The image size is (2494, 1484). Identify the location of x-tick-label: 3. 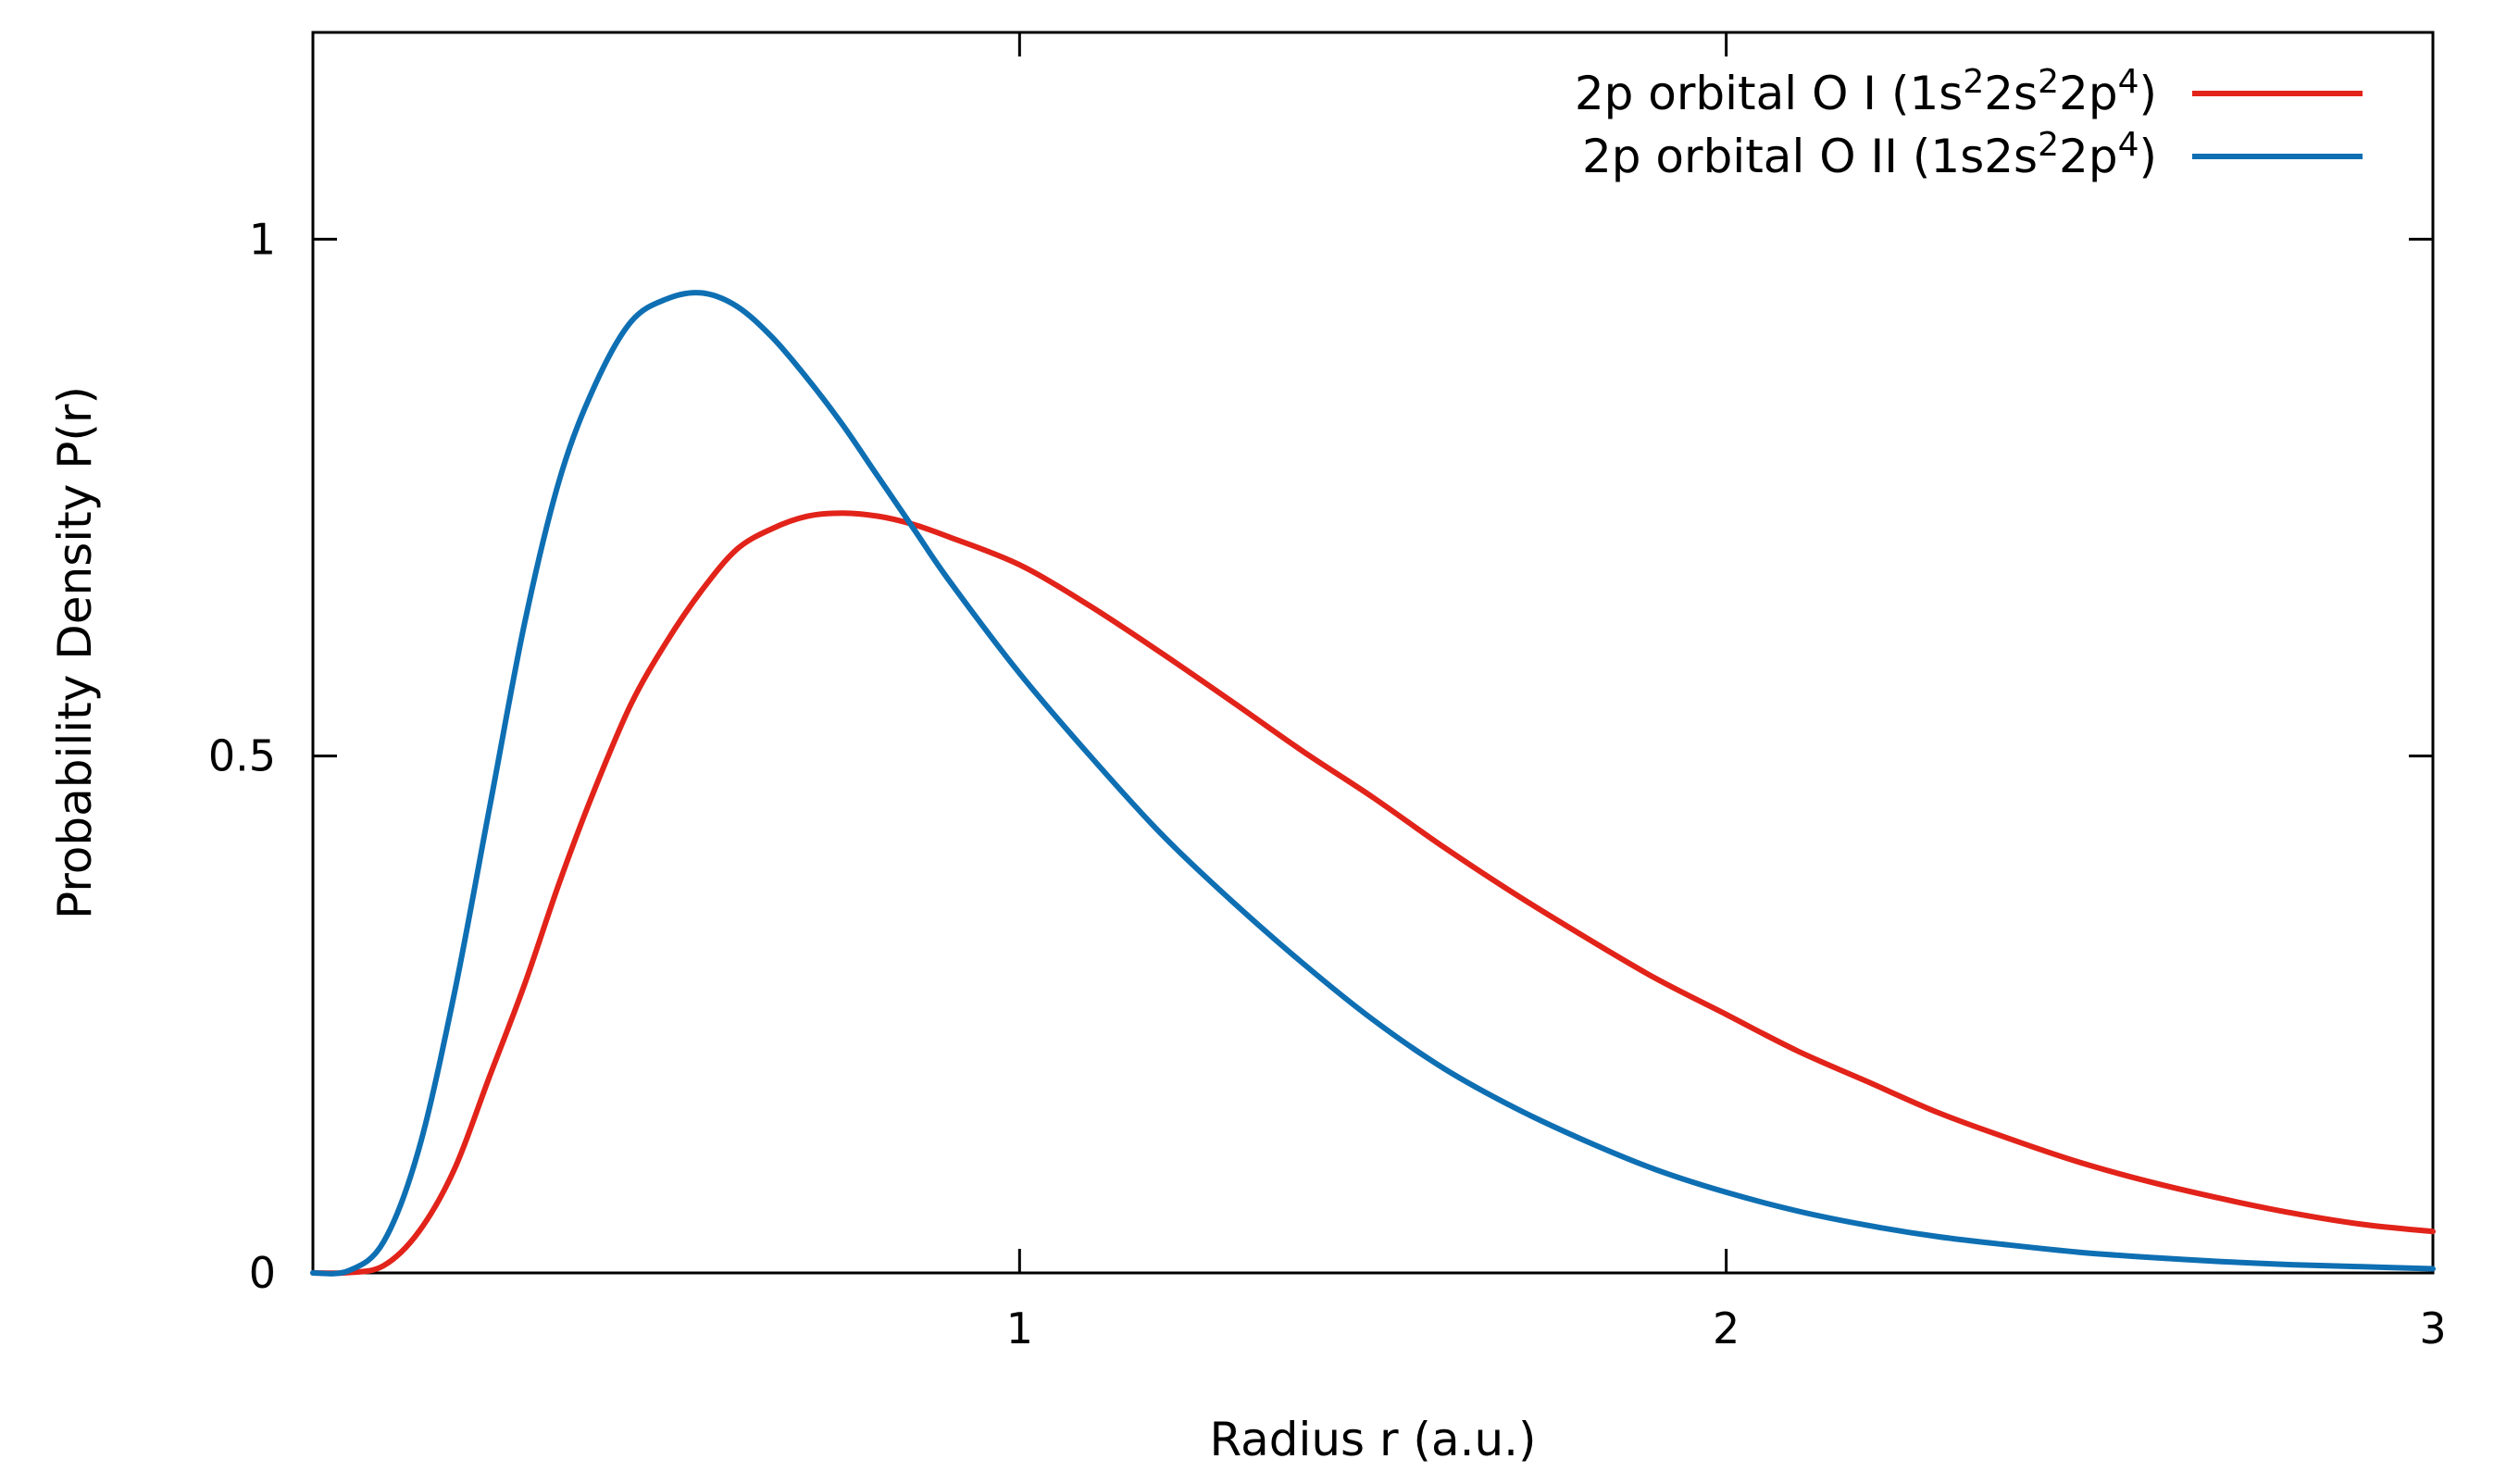
(2432, 1328).